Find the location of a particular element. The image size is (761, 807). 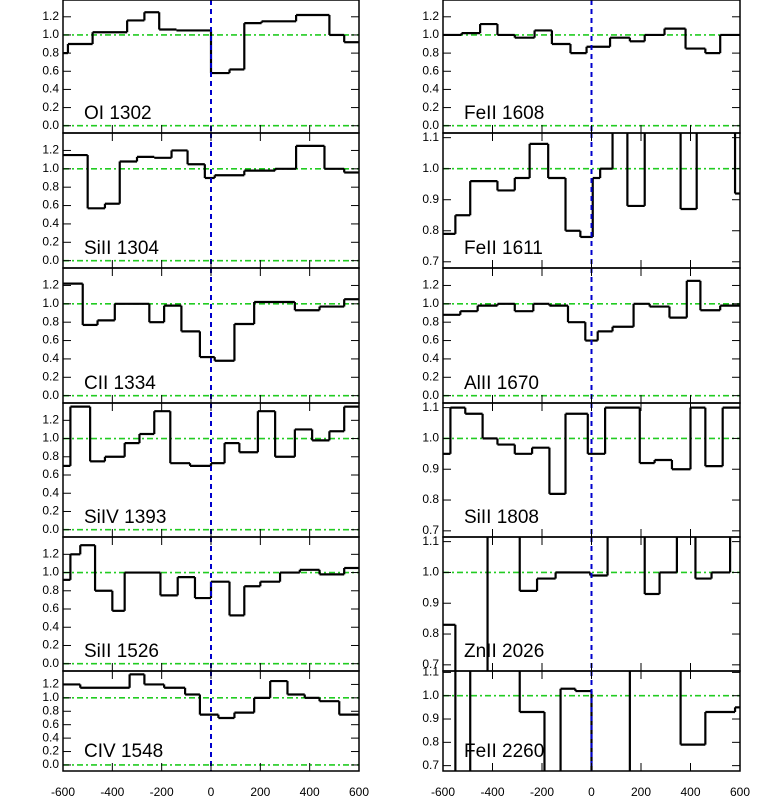

panel-label: SiII 1304 is located at coordinates (121, 248).